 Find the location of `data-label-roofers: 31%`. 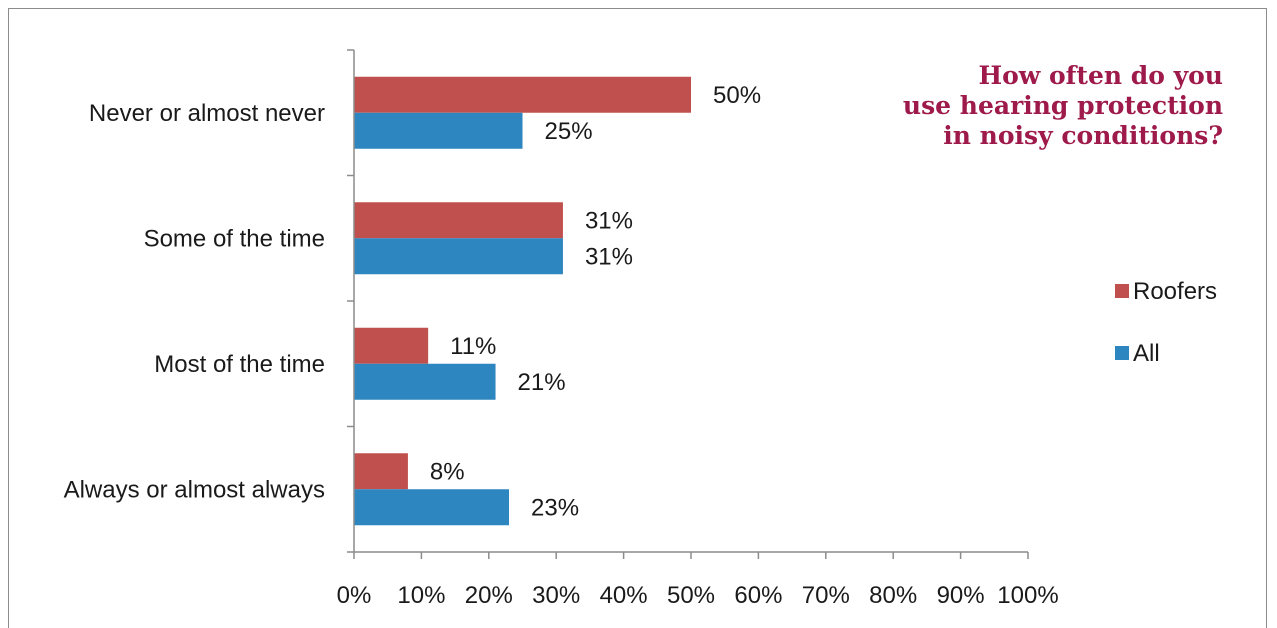

data-label-roofers: 31% is located at coordinates (609, 220).